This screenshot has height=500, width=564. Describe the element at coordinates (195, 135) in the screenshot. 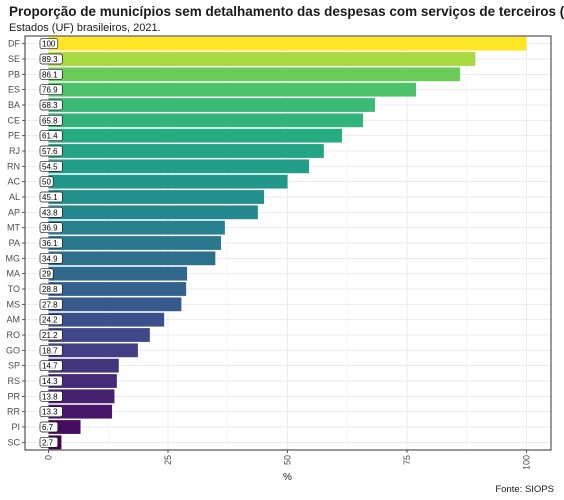

I see `bar-pe` at that location.